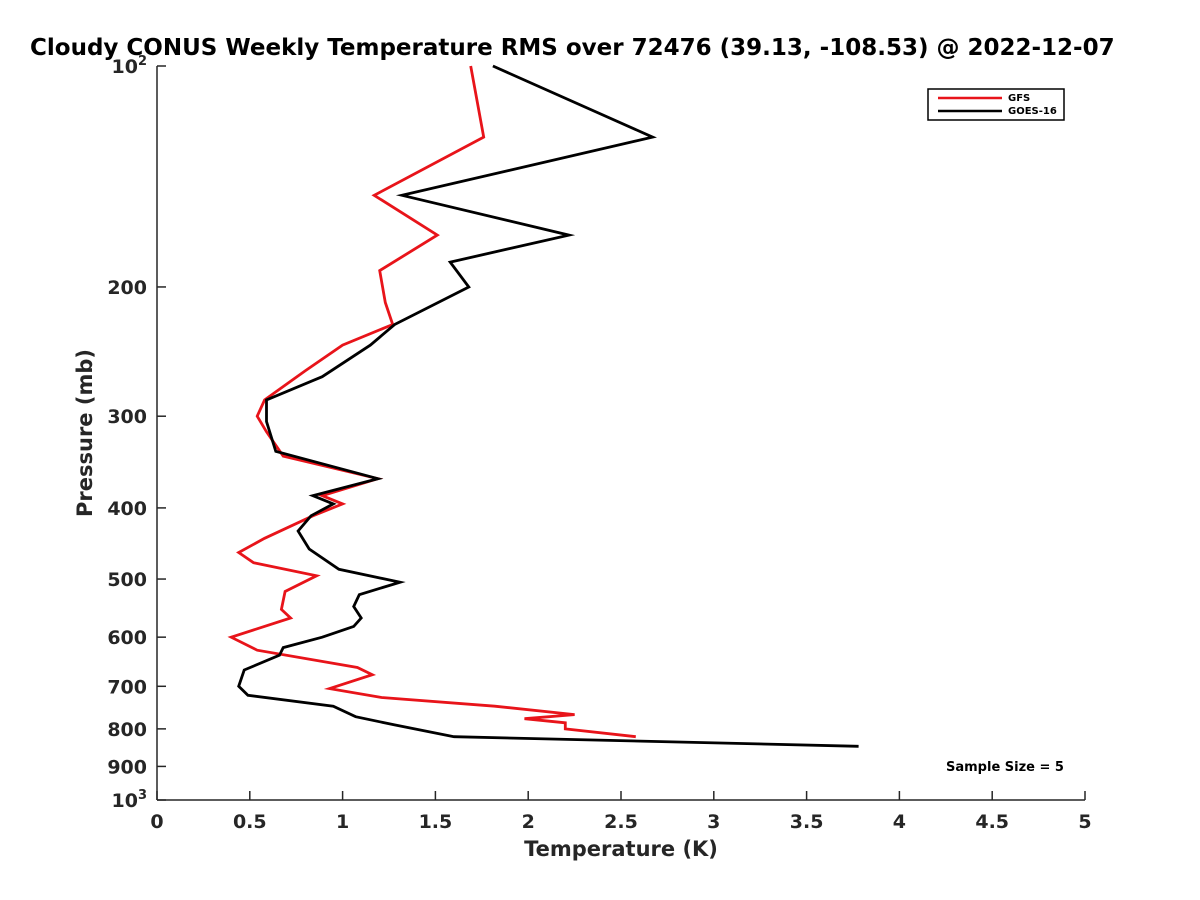 The width and height of the screenshot is (1200, 900). I want to click on y-tick-label: 10³, so click(130, 800).